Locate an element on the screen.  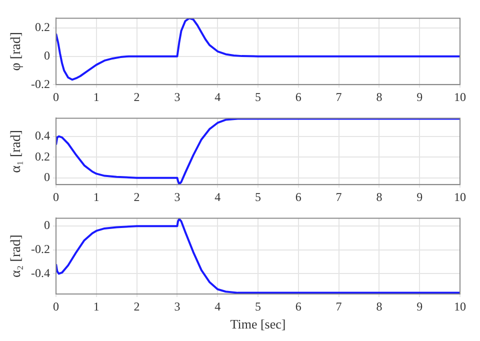
y-tick-label: -0.4 is located at coordinates (40, 273).